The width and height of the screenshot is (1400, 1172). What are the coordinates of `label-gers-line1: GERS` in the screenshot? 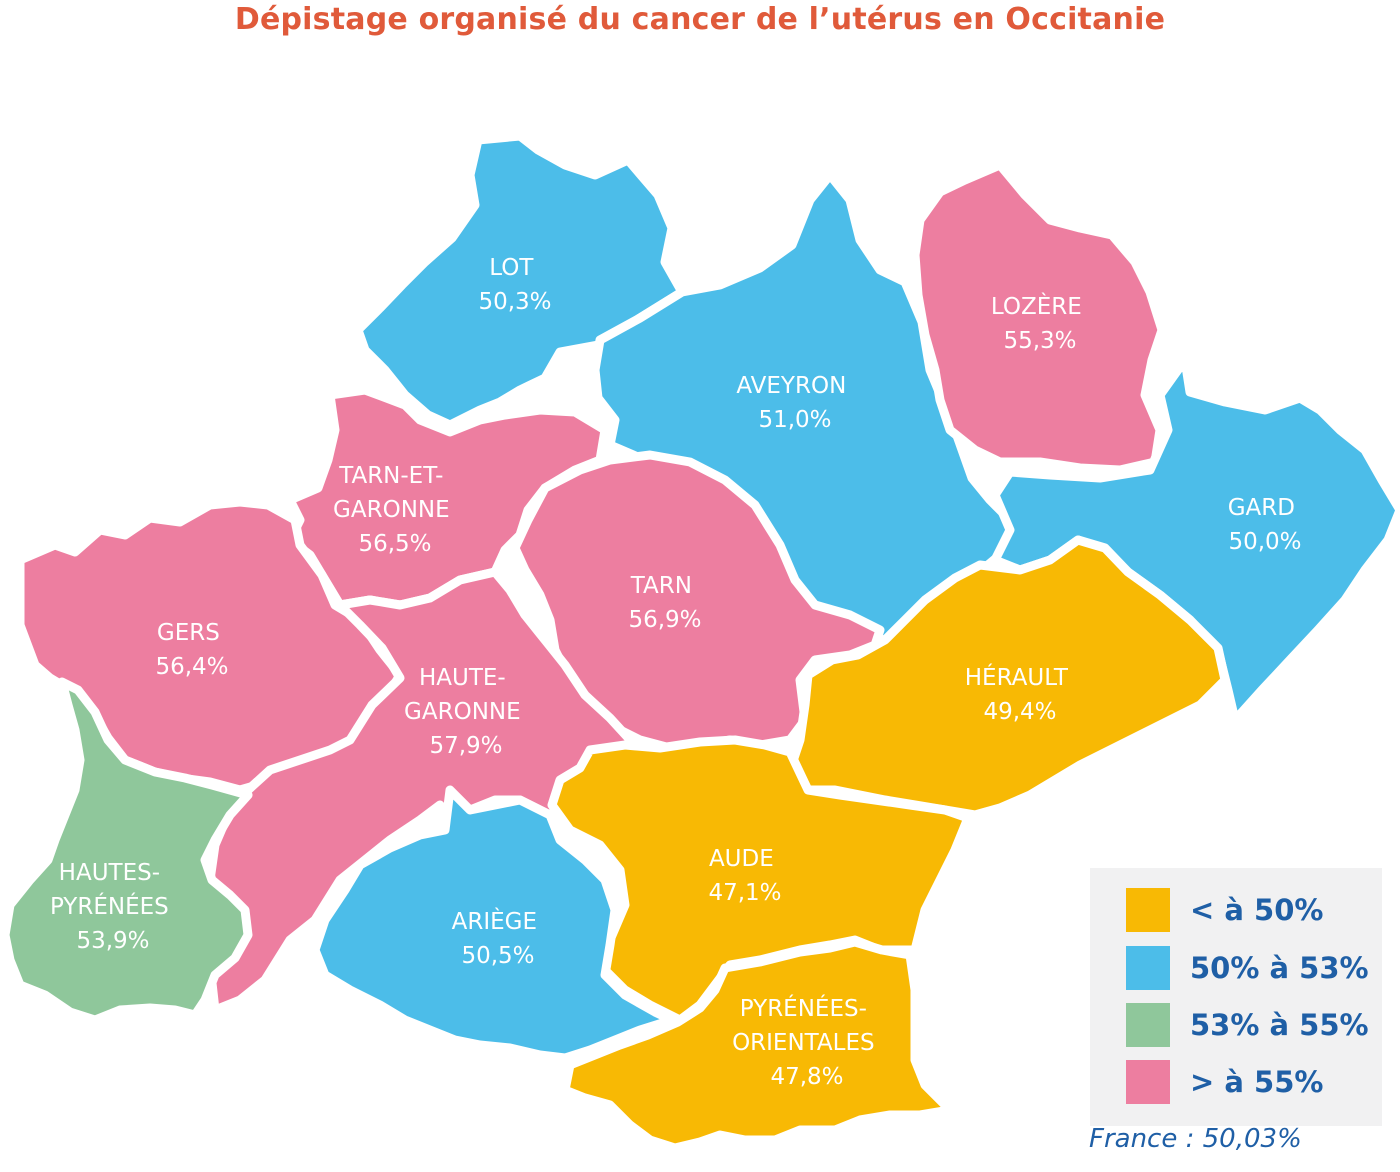 It's located at (188, 633).